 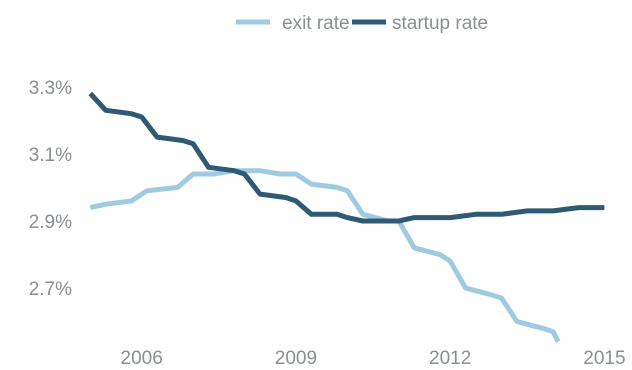 What do you see at coordinates (296, 358) in the screenshot?
I see `x-tick-label: 2009` at bounding box center [296, 358].